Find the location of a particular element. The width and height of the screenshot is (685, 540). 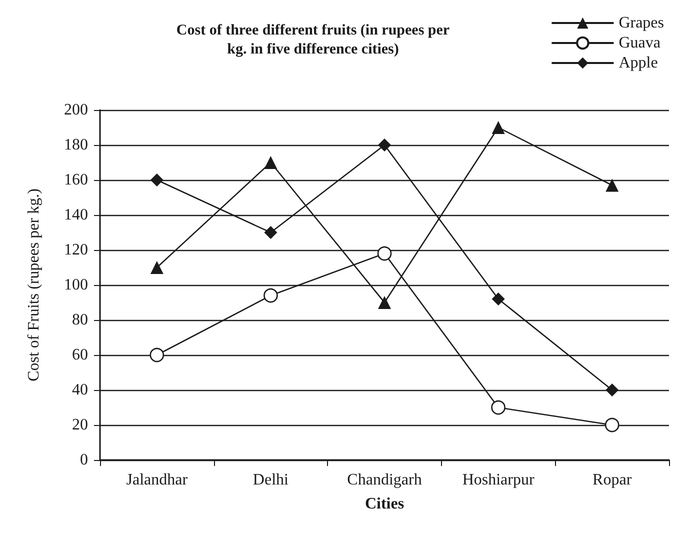

y-tick-label: 120 is located at coordinates (76, 250).